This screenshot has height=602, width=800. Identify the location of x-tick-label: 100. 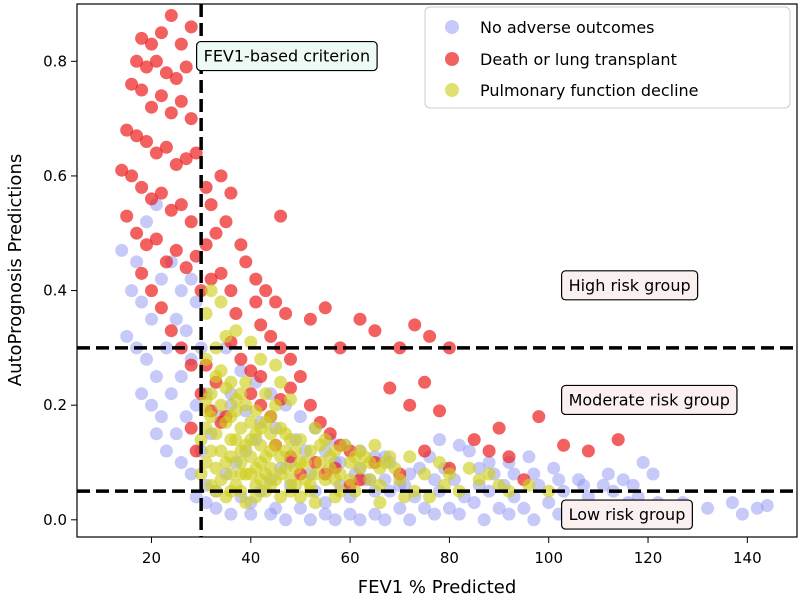
(548, 558).